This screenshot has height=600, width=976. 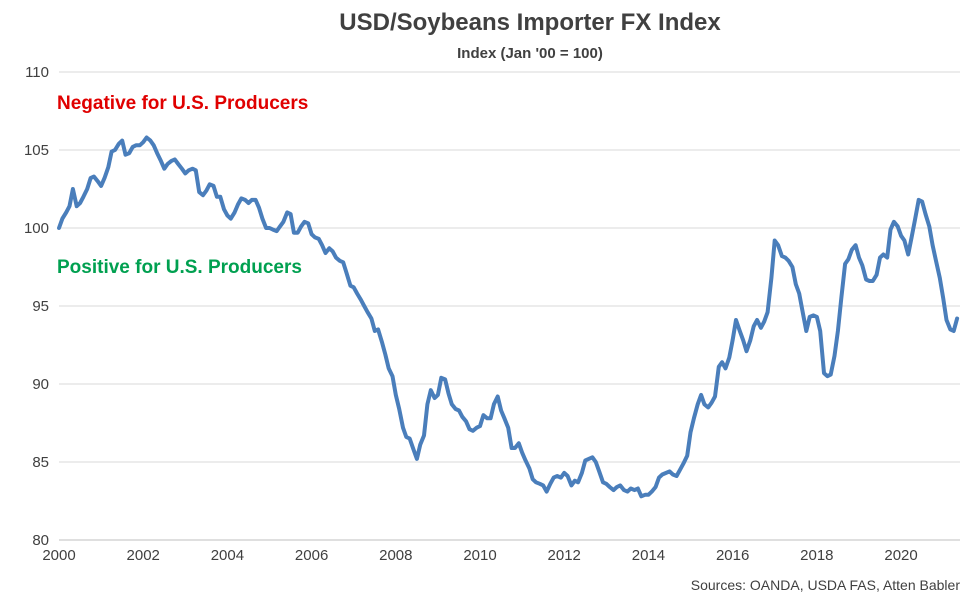 I want to click on chart-title: USD/Soybeans Importer FX Index, so click(x=530, y=22).